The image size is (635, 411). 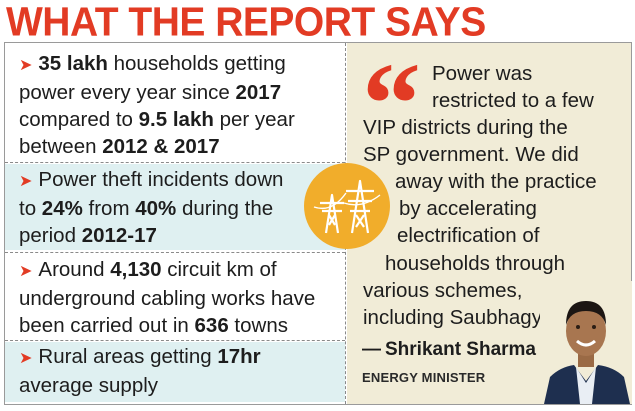 What do you see at coordinates (196, 63) in the screenshot?
I see `point-text: households getting` at bounding box center [196, 63].